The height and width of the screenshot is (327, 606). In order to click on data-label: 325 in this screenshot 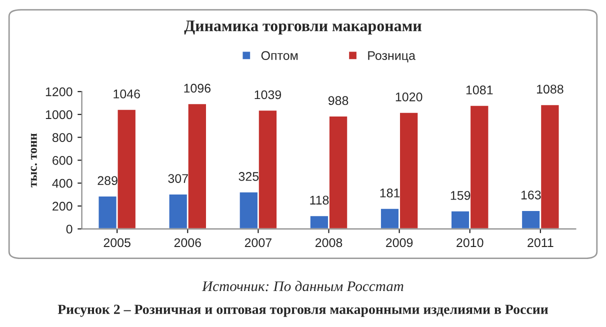, I will do `click(248, 176)`.